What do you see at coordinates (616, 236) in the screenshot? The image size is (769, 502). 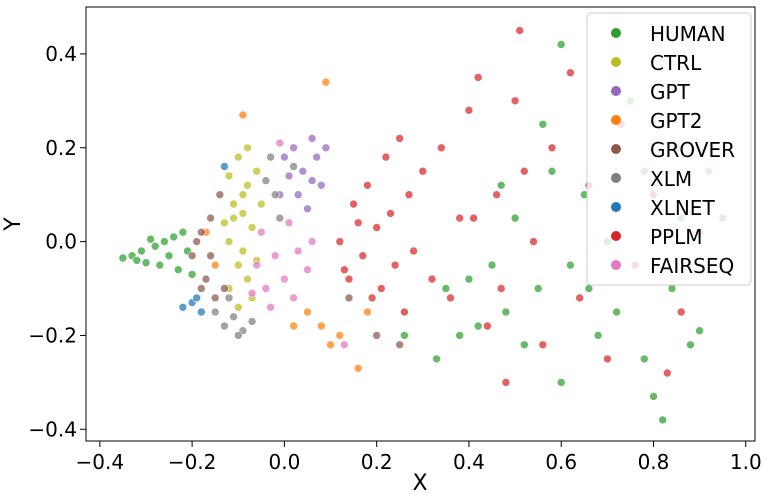 I see `legend-marker-pplm` at bounding box center [616, 236].